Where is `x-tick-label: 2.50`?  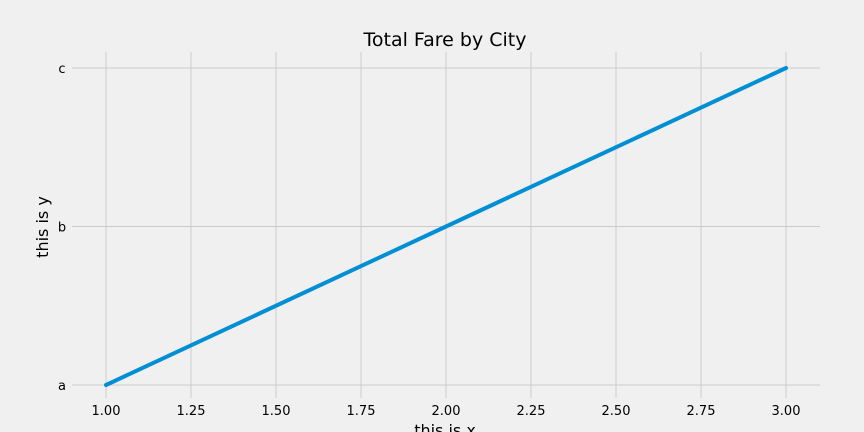 x-tick-label: 2.50 is located at coordinates (616, 411).